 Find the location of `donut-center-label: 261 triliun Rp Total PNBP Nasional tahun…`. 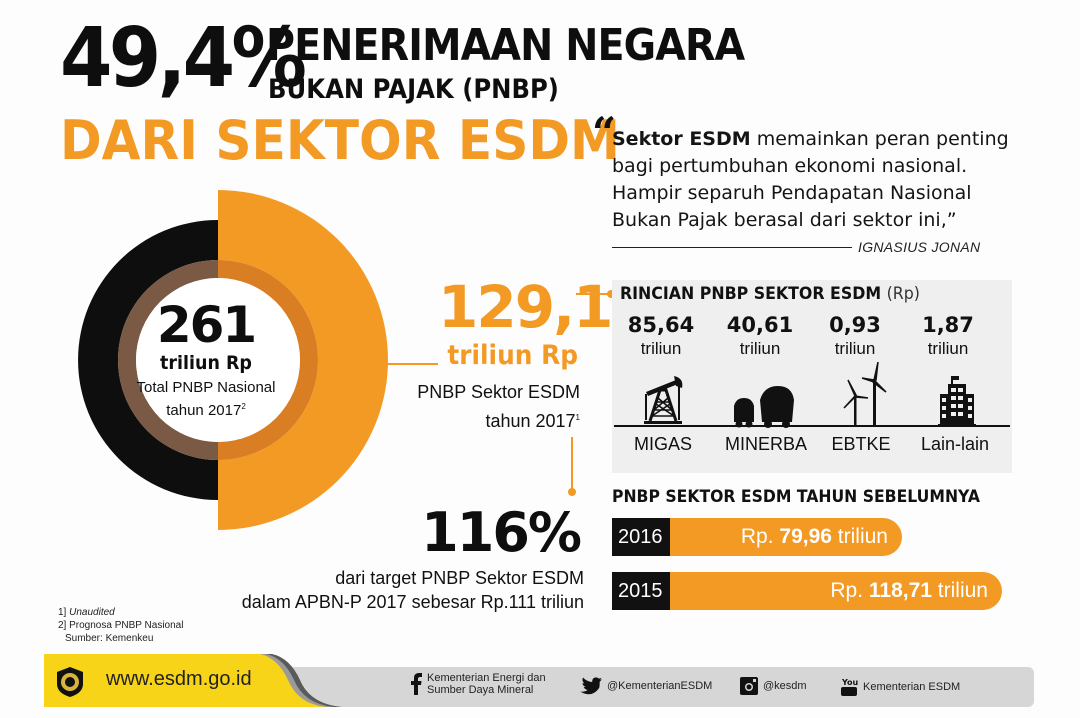

donut-center-label: 261 triliun Rp Total PNBP Nasional tahun… is located at coordinates (206, 360).